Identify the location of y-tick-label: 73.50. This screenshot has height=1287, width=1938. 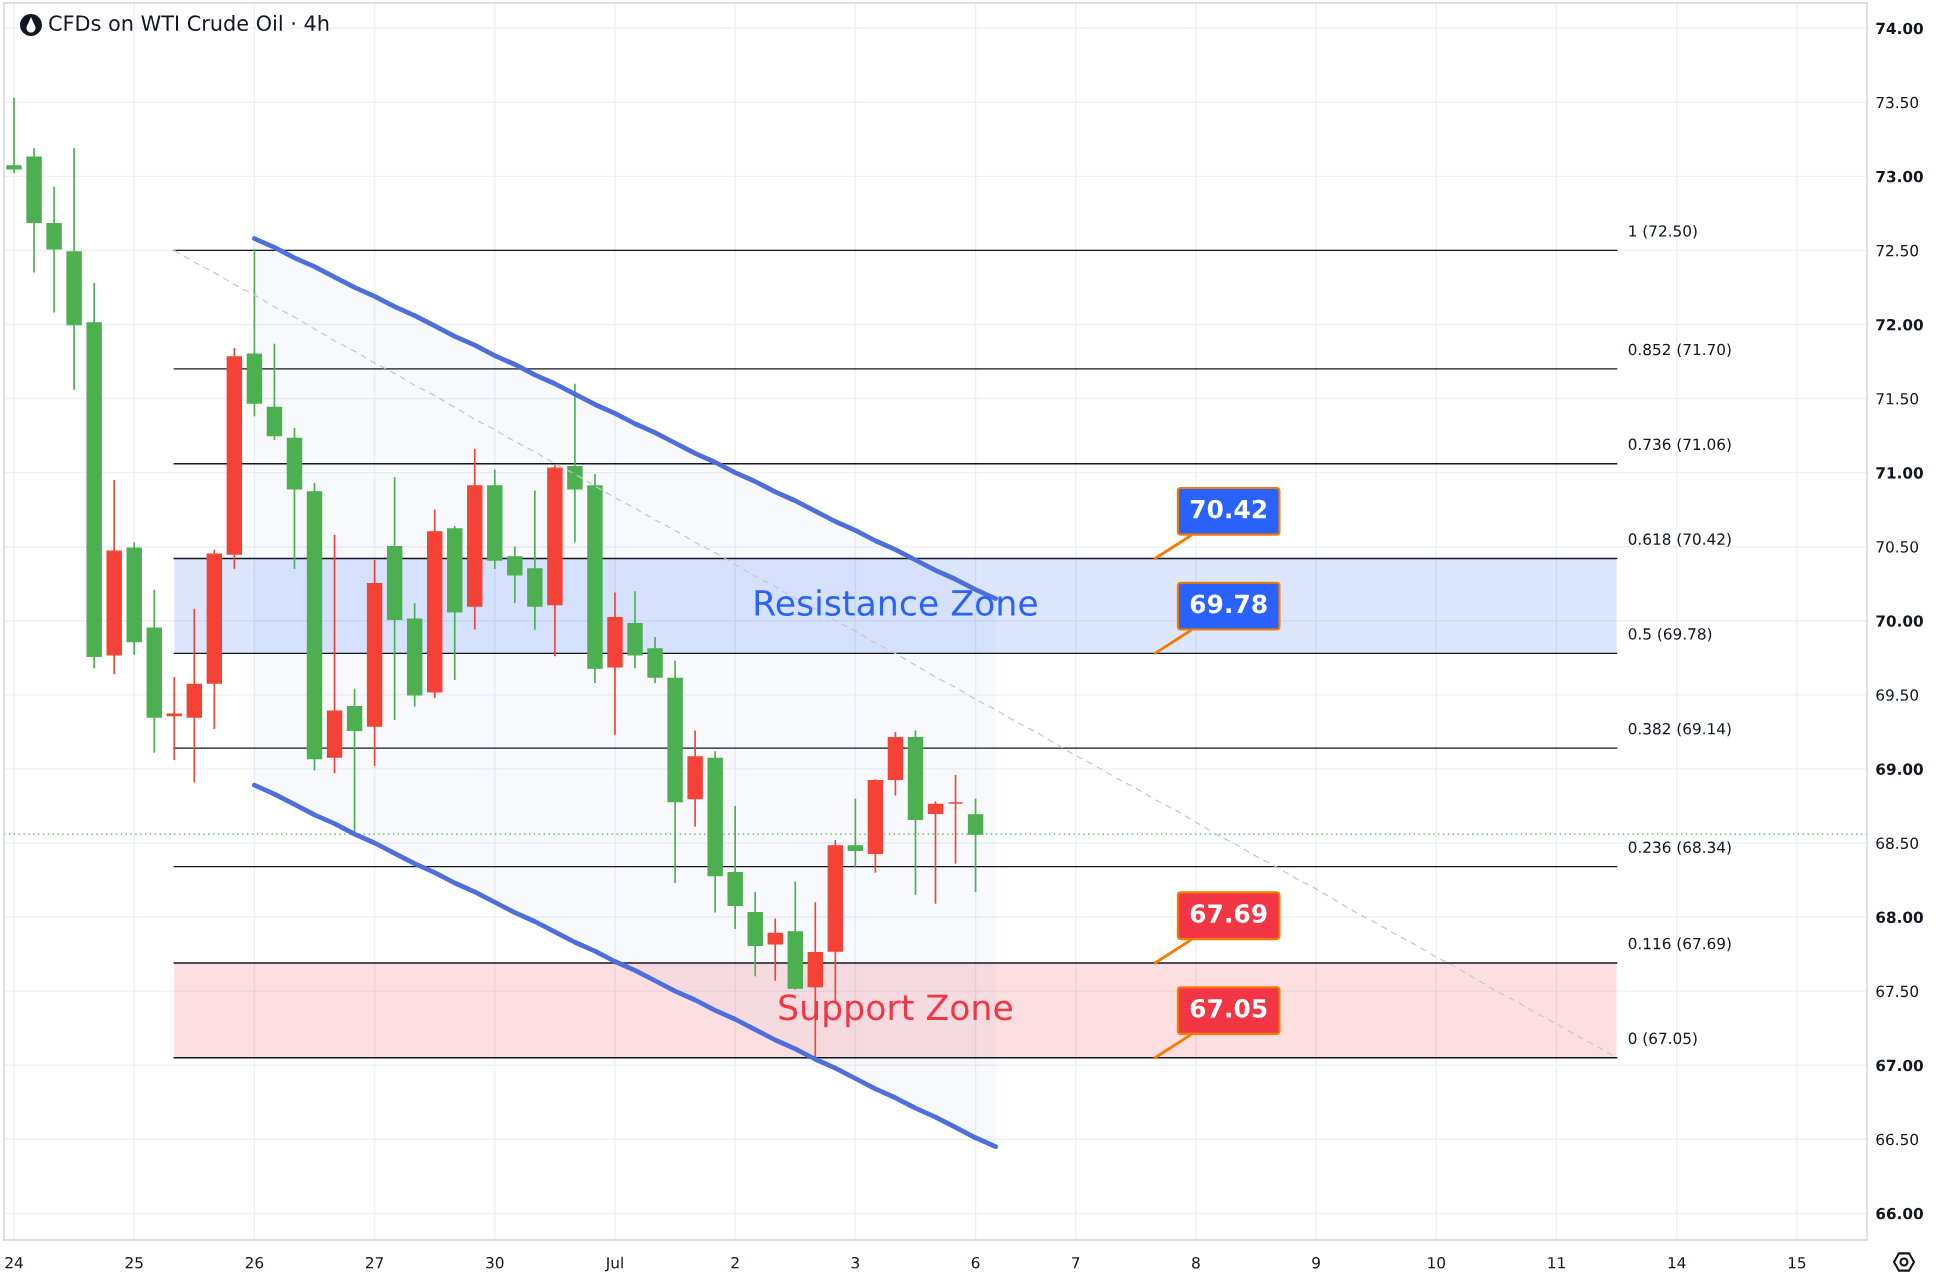
(1897, 102).